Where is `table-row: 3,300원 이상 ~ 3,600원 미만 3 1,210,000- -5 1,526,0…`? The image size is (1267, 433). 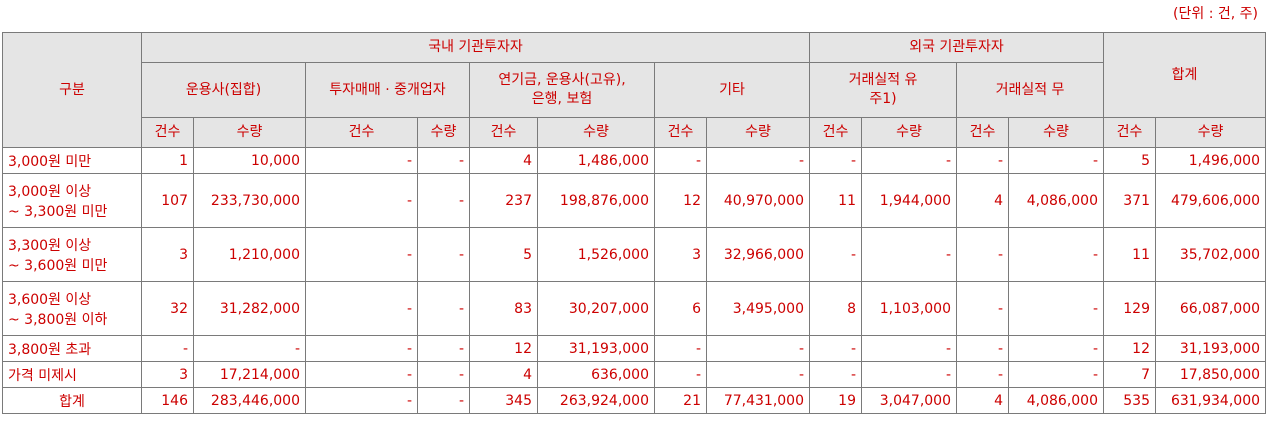 table-row: 3,300원 이상 ~ 3,600원 미만 3 1,210,000- -5 1,526,0… is located at coordinates (634, 254).